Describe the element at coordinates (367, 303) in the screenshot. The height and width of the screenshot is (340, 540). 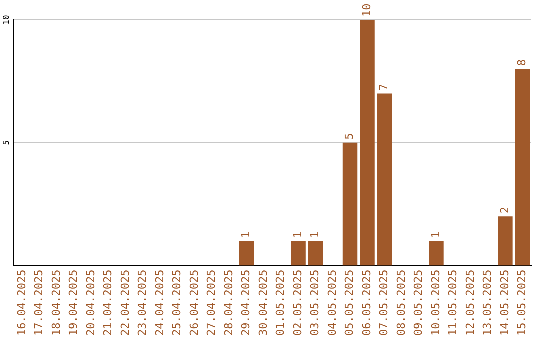
I see `x-tick-label: 06.05.2025` at that location.